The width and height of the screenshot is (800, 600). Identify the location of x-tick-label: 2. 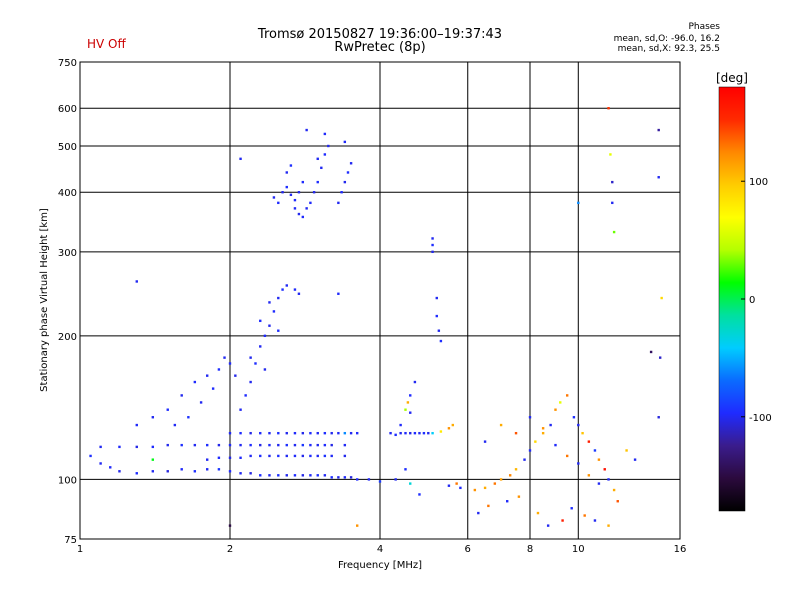
(230, 549).